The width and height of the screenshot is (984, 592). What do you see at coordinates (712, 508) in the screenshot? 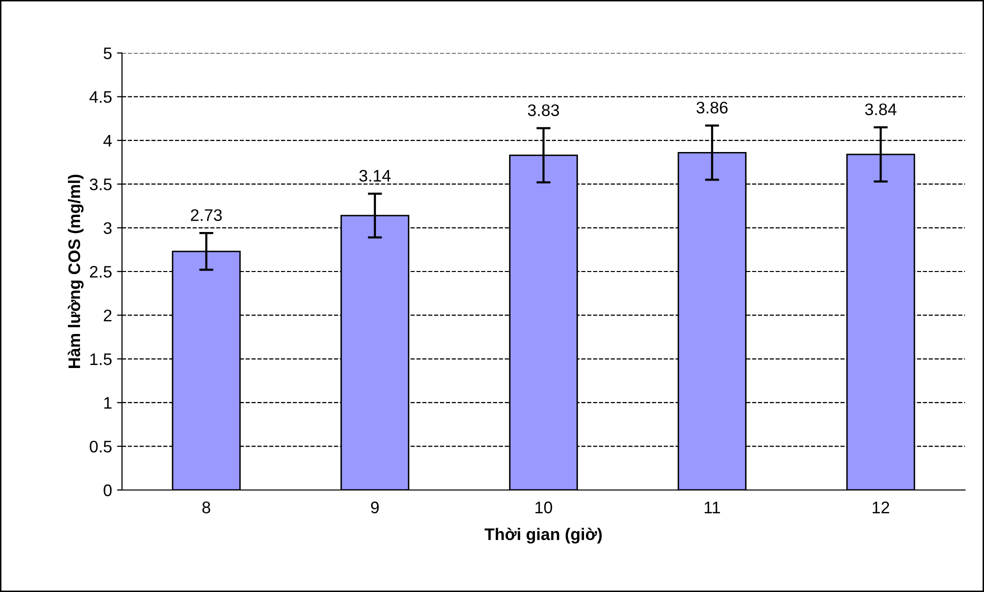
I see `x-tick-label: 11` at bounding box center [712, 508].